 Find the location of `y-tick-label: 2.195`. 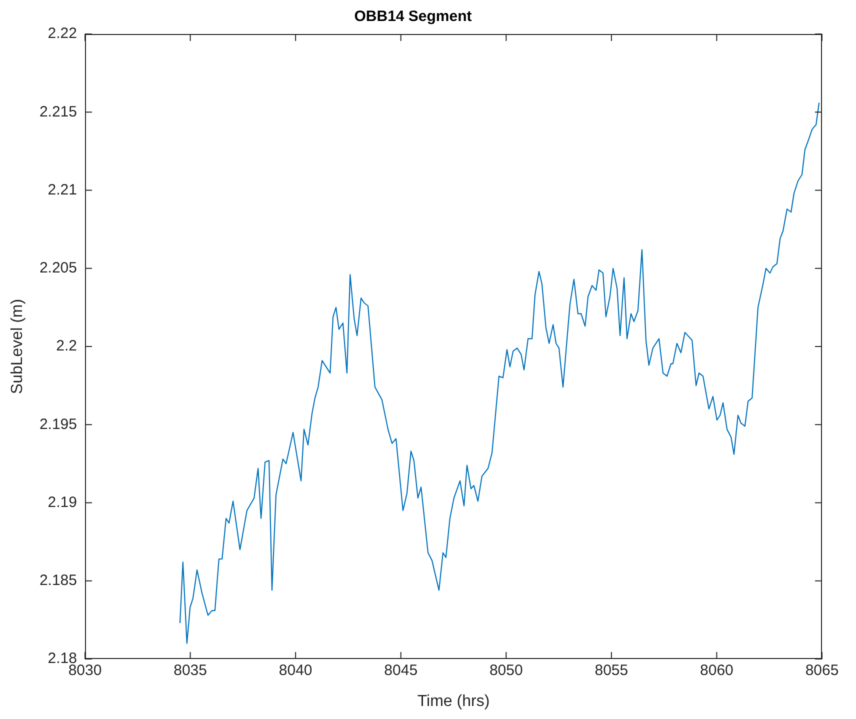

y-tick-label: 2.195 is located at coordinates (58, 424).